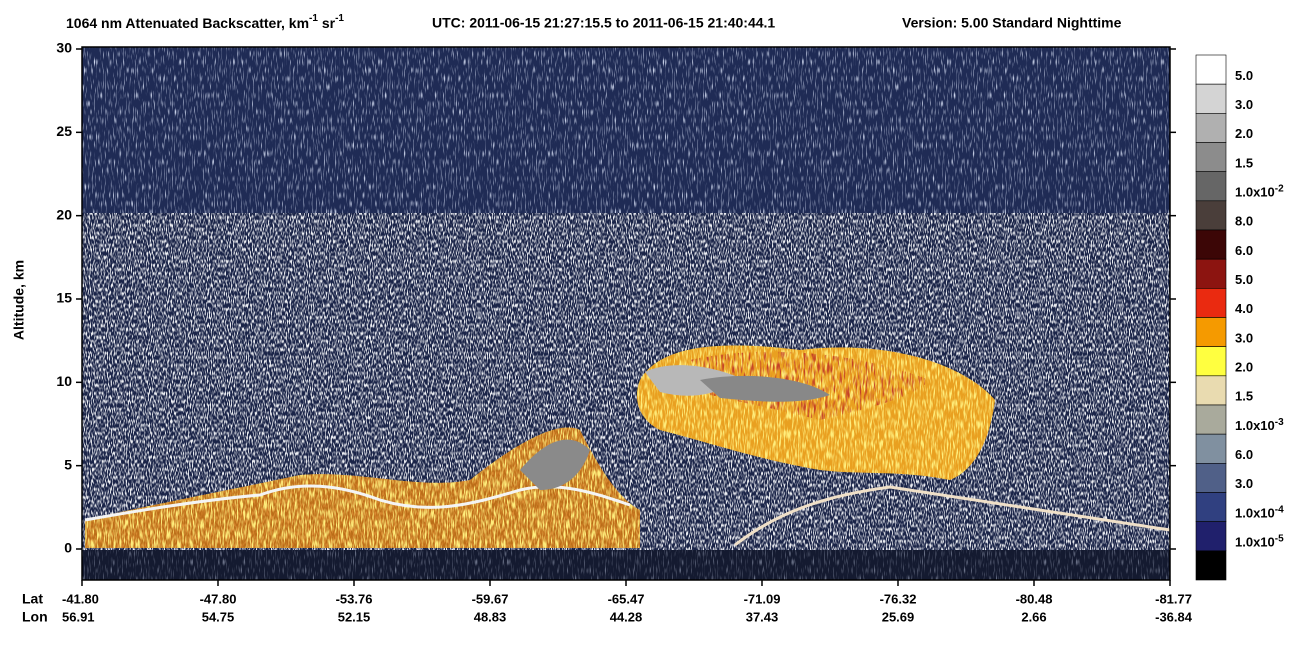  Describe the element at coordinates (1279, 509) in the screenshot. I see `colorbar-label-exp: -4` at that location.